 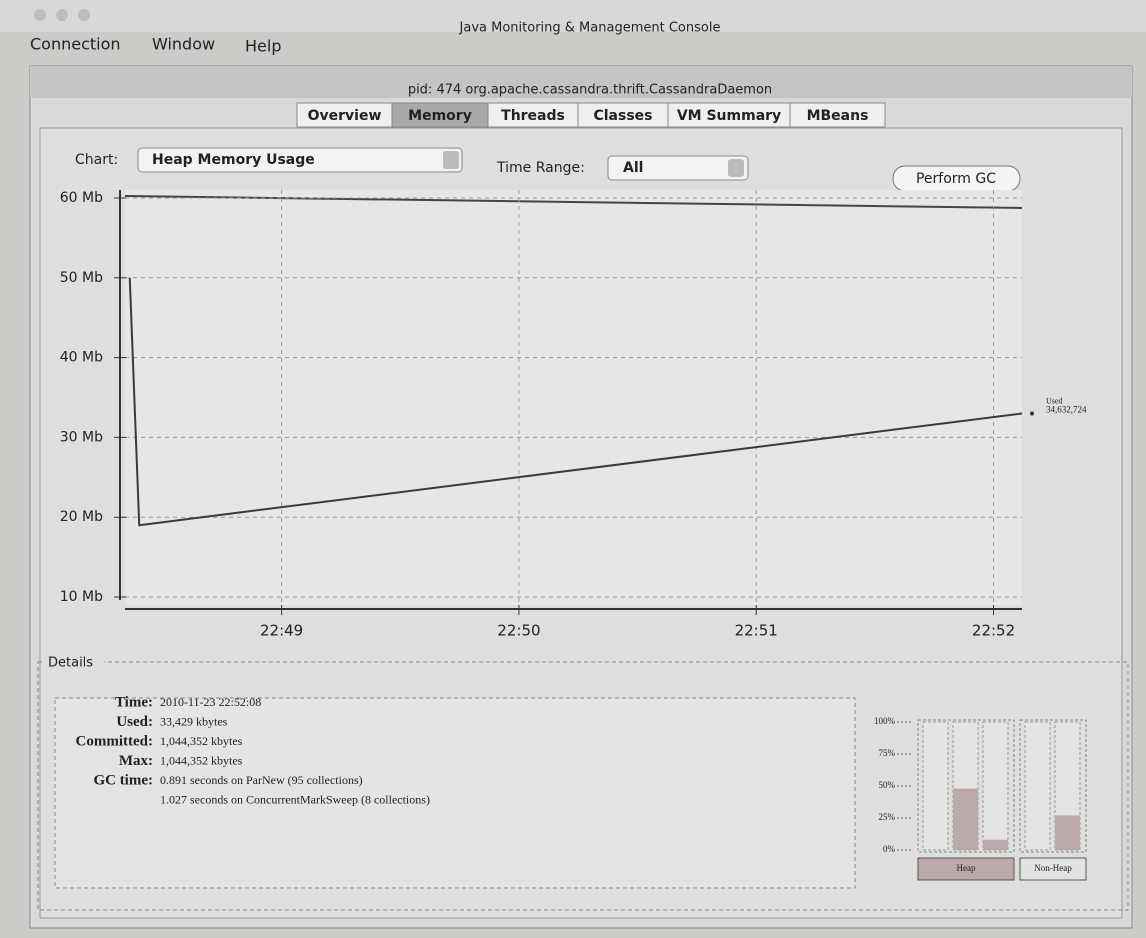 What do you see at coordinates (40, 15) in the screenshot?
I see `close-button` at bounding box center [40, 15].